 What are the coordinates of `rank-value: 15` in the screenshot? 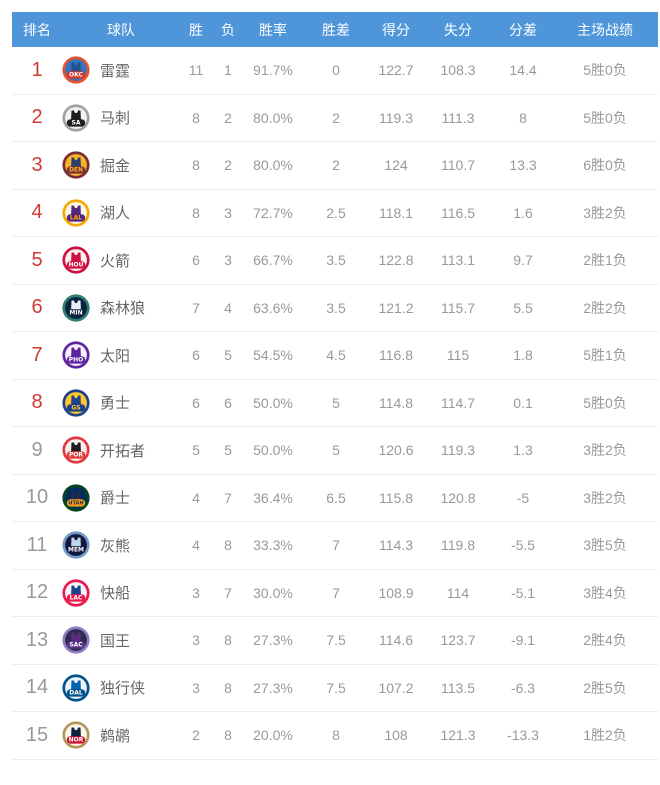 It's located at (37, 734).